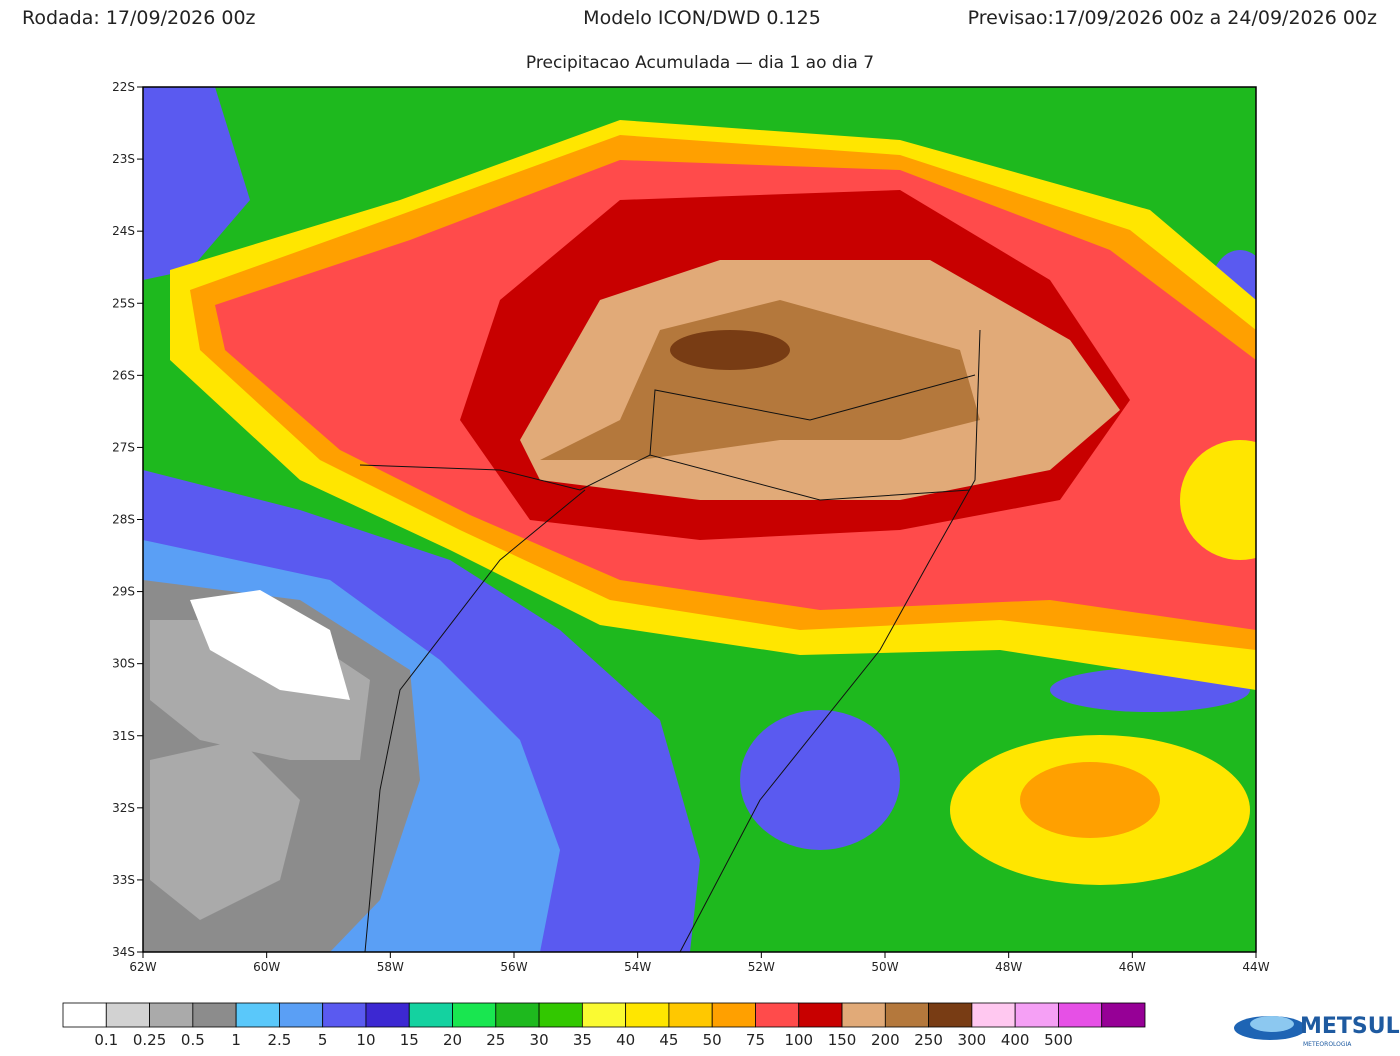 The image size is (1400, 1056). What do you see at coordinates (1008, 967) in the screenshot?
I see `lon-label: 48W` at bounding box center [1008, 967].